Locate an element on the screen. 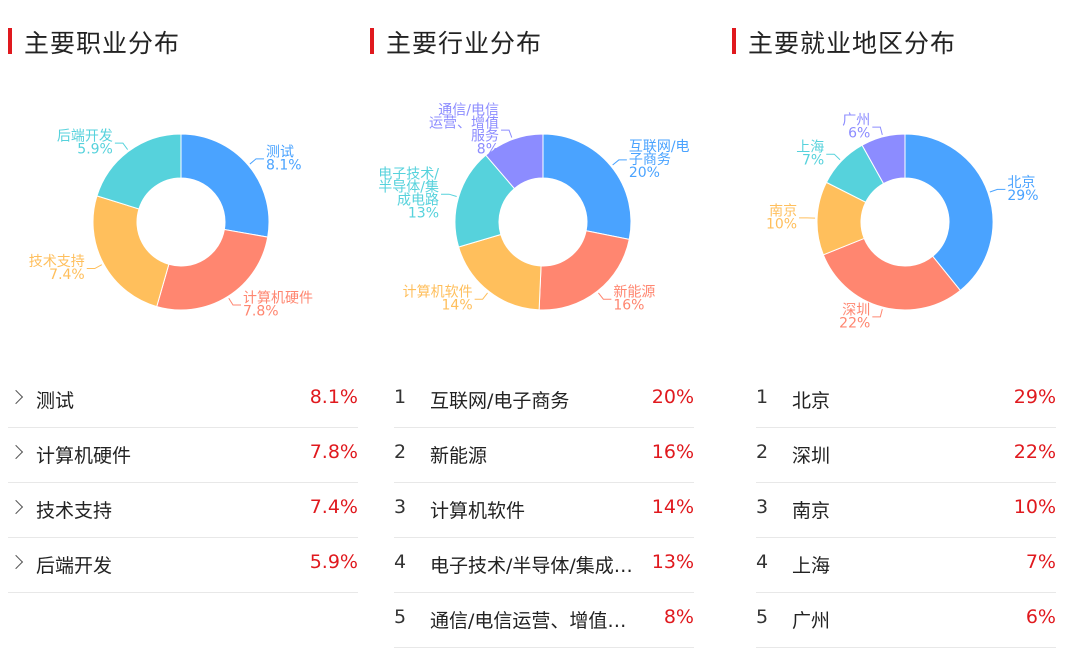 The image size is (1080, 655). item-name: 后端开发 is located at coordinates (74, 566).